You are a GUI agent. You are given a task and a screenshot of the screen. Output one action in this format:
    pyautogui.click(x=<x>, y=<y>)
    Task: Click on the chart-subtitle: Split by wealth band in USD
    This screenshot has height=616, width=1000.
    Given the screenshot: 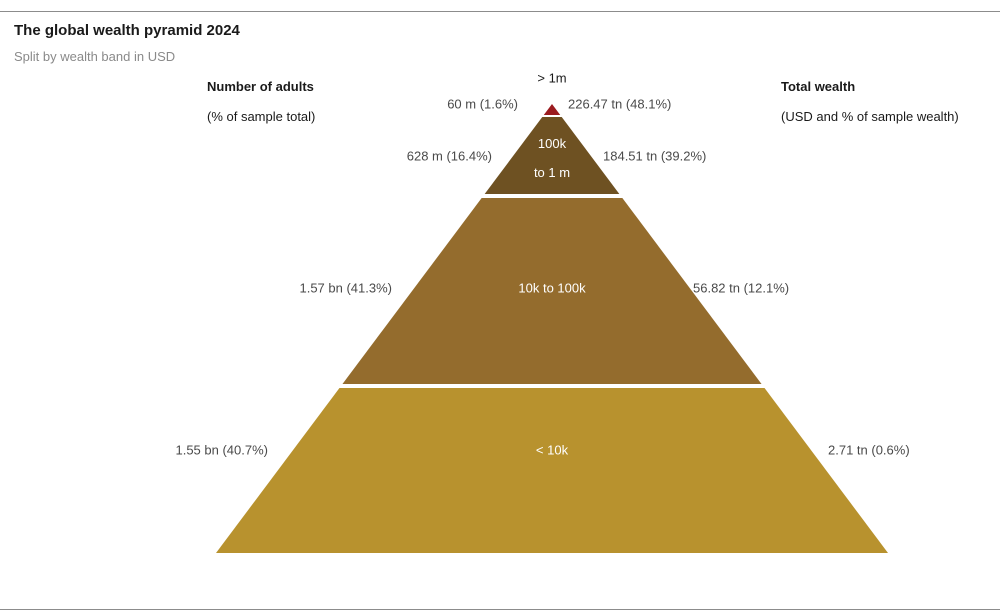 What is the action you would take?
    pyautogui.click(x=95, y=56)
    